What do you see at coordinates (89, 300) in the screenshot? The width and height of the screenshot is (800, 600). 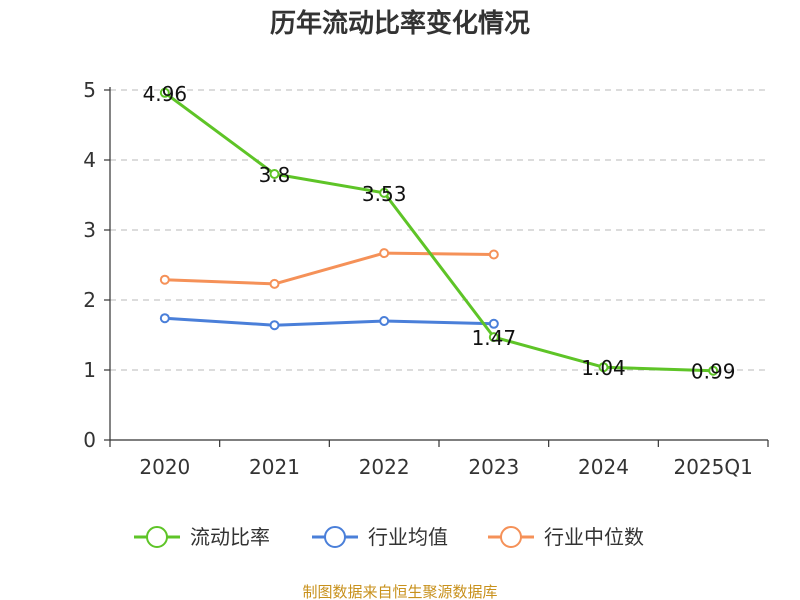 I see `y-tick-label: 2` at bounding box center [89, 300].